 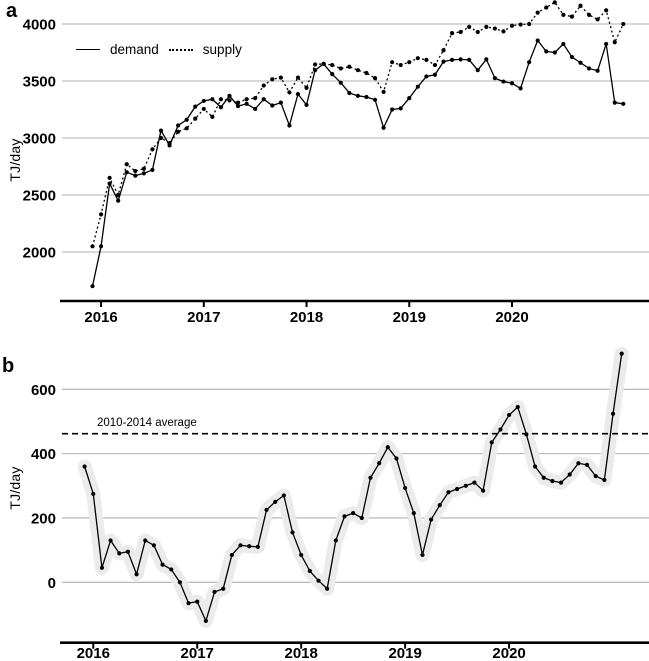 What do you see at coordinates (88, 49) in the screenshot?
I see `demand-line-swatch-icon` at bounding box center [88, 49].